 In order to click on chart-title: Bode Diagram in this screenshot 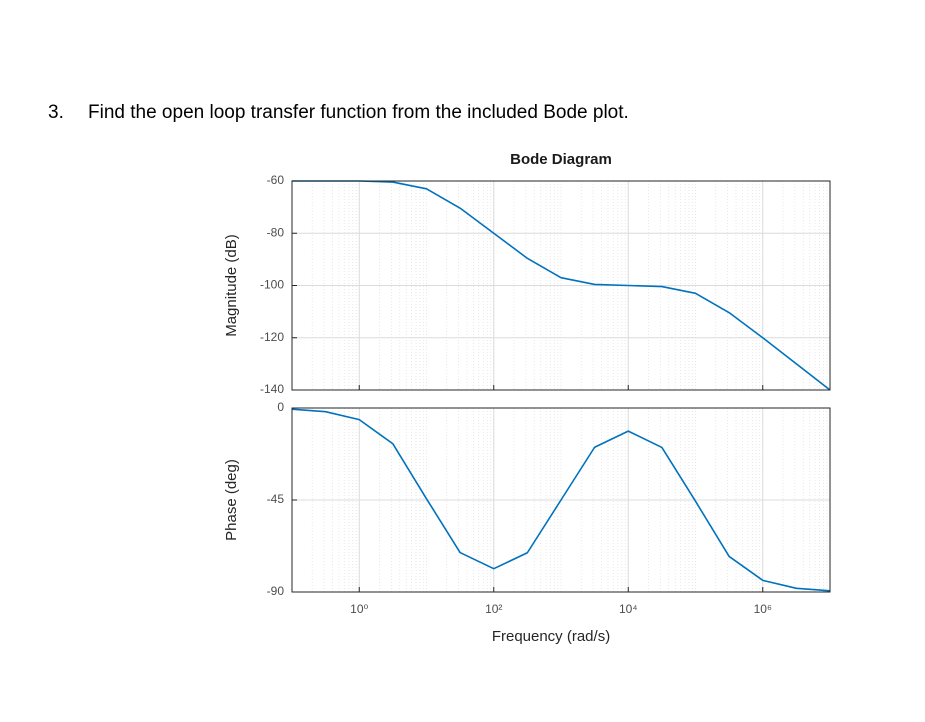, I will do `click(561, 159)`.